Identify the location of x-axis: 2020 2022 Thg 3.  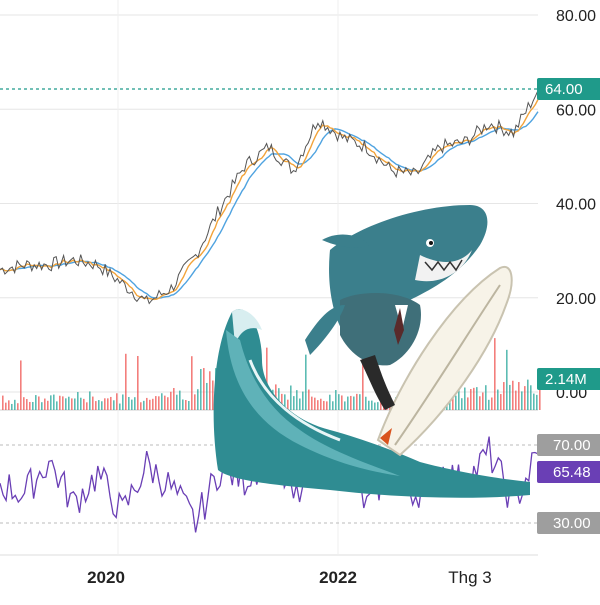
(289, 577).